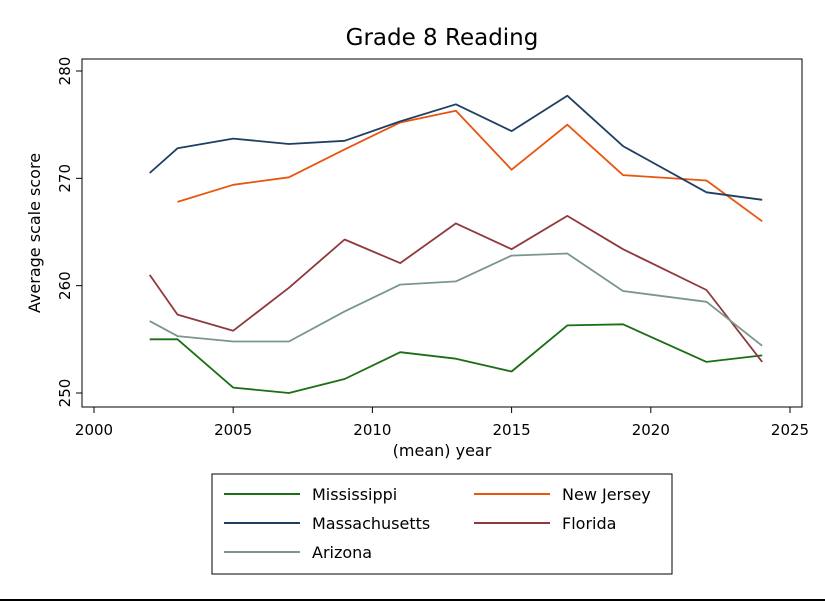 This screenshot has height=601, width=825. What do you see at coordinates (65, 71) in the screenshot?
I see `y-tick-label: 280` at bounding box center [65, 71].